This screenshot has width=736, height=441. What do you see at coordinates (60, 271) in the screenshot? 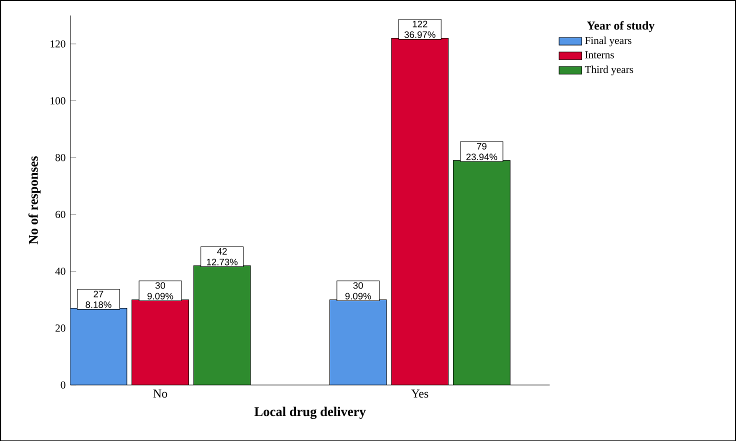
I see `y-tick-label: 40` at bounding box center [60, 271].